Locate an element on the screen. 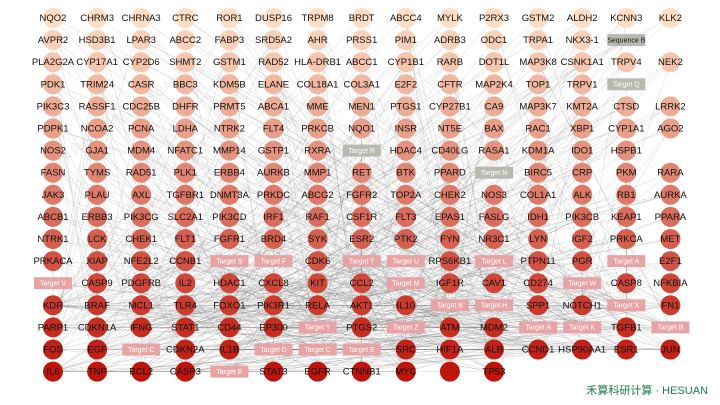  gene-label: KMT2A is located at coordinates (582, 106).